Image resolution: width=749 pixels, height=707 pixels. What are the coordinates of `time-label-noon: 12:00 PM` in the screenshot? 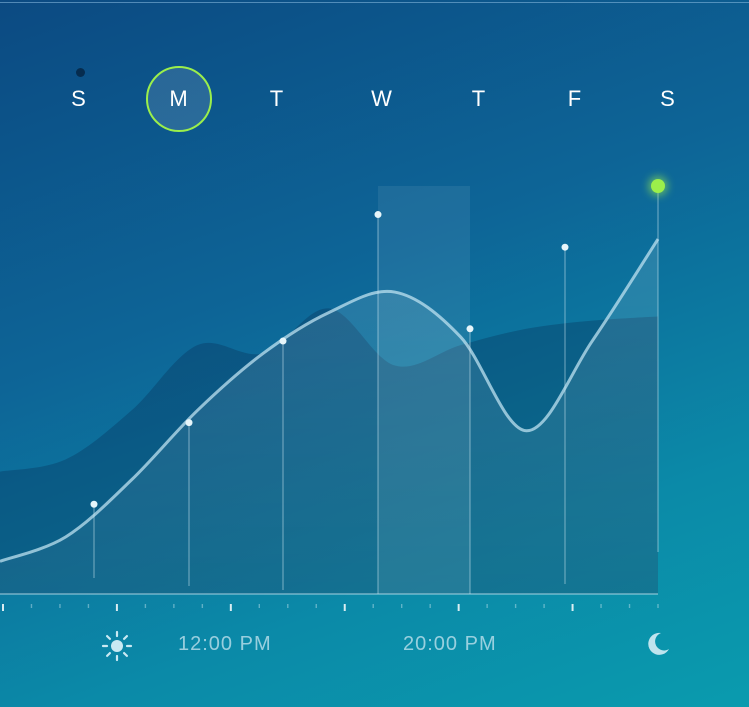 It's located at (225, 644).